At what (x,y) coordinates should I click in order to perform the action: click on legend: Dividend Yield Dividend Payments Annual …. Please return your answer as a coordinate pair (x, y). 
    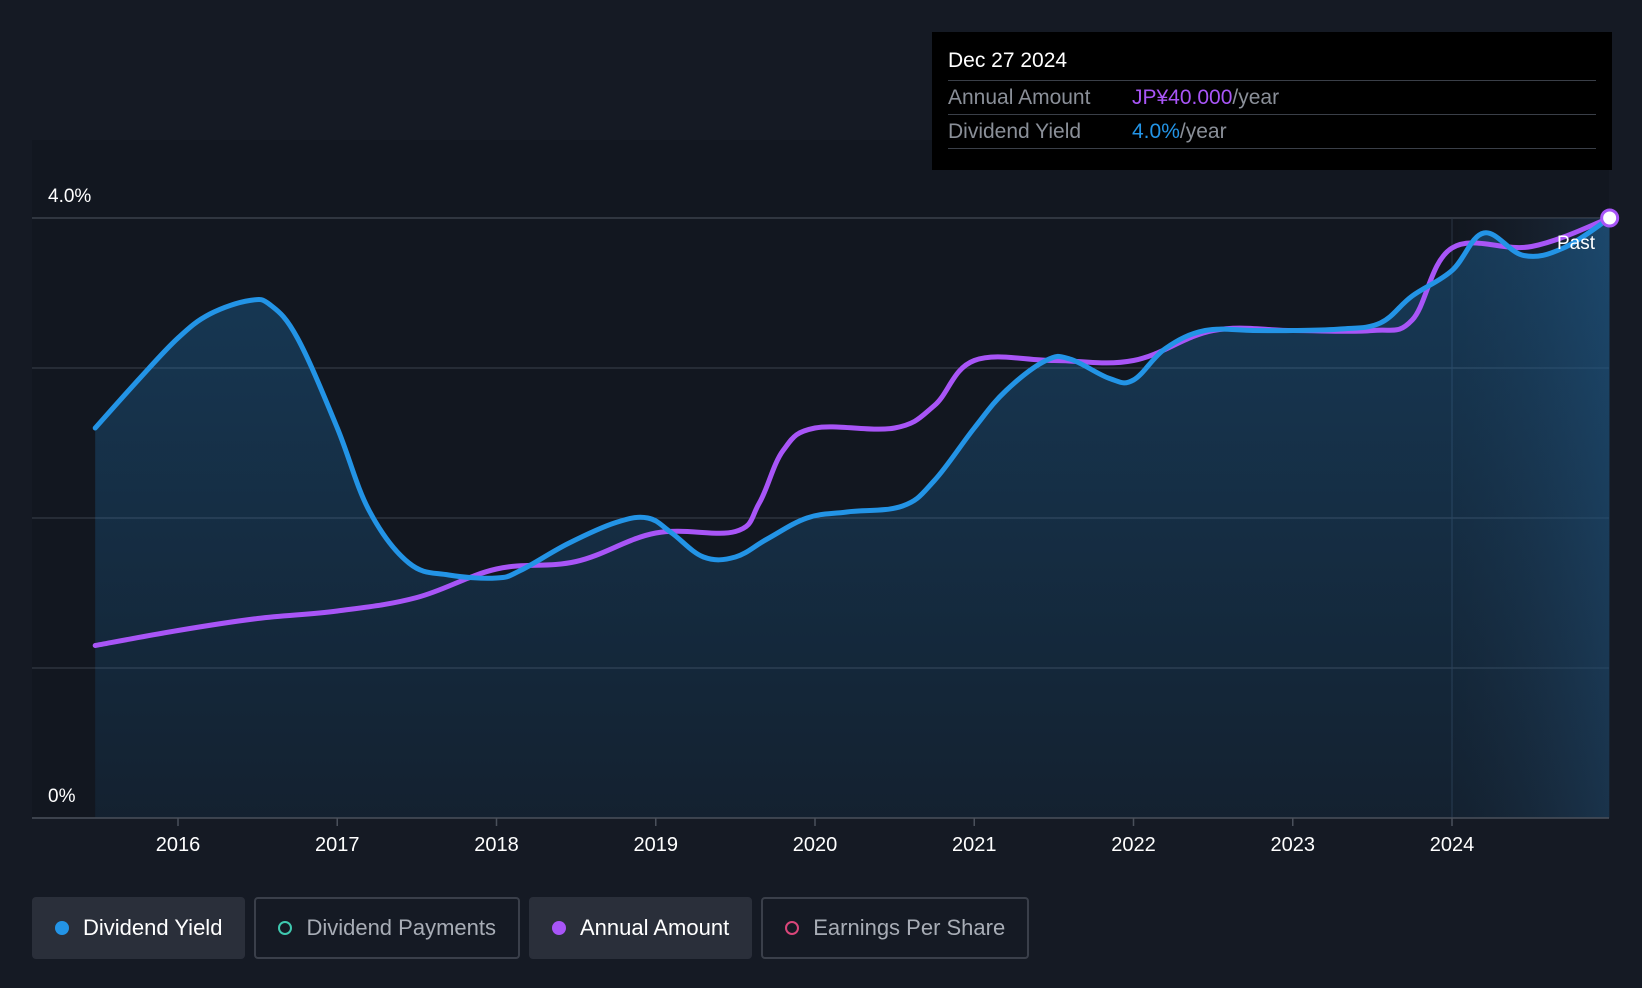
    Looking at the image, I should click on (531, 929).